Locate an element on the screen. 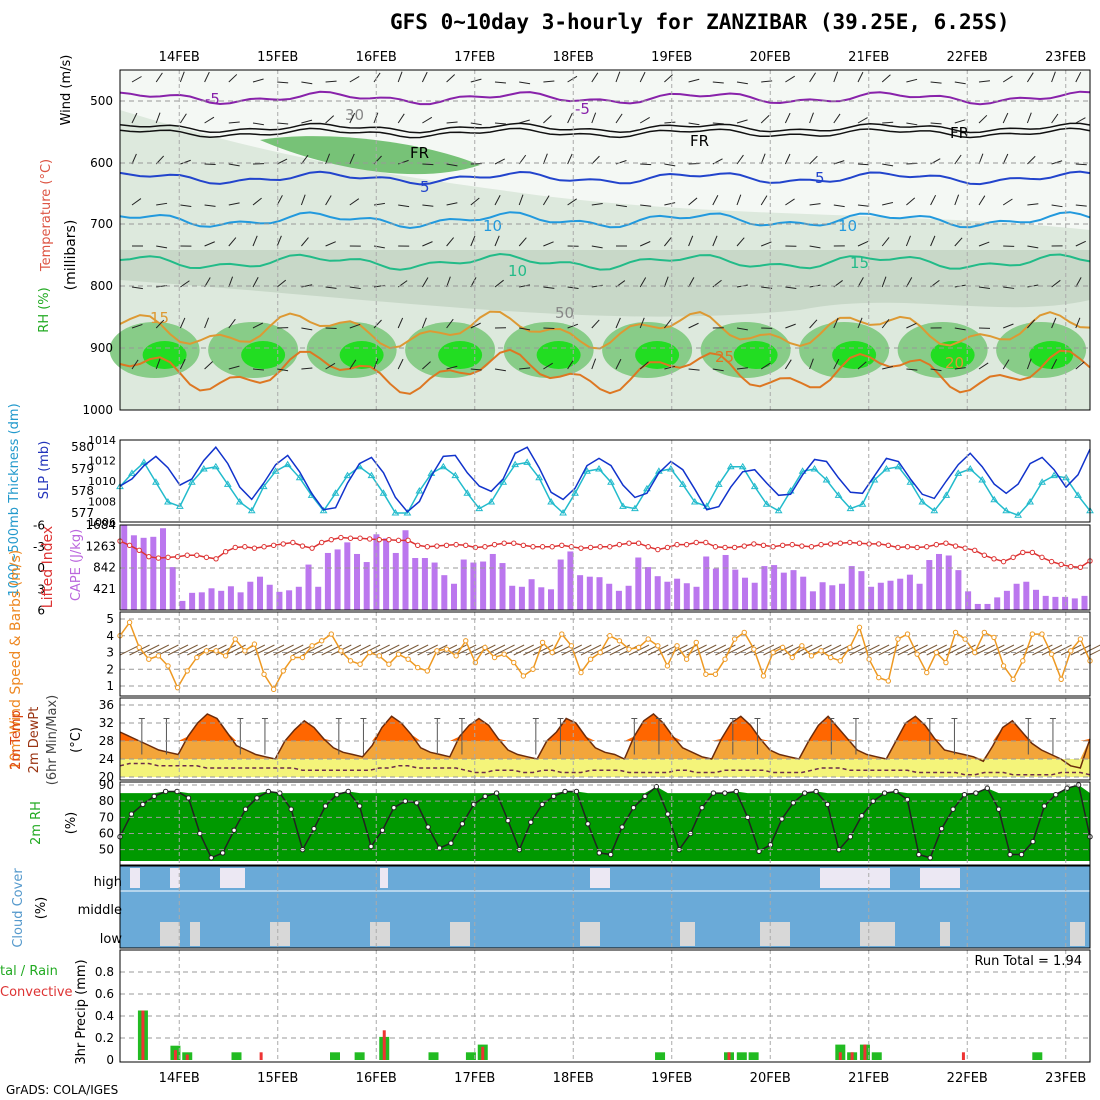  pressure-tick: 700 is located at coordinates (101, 224).